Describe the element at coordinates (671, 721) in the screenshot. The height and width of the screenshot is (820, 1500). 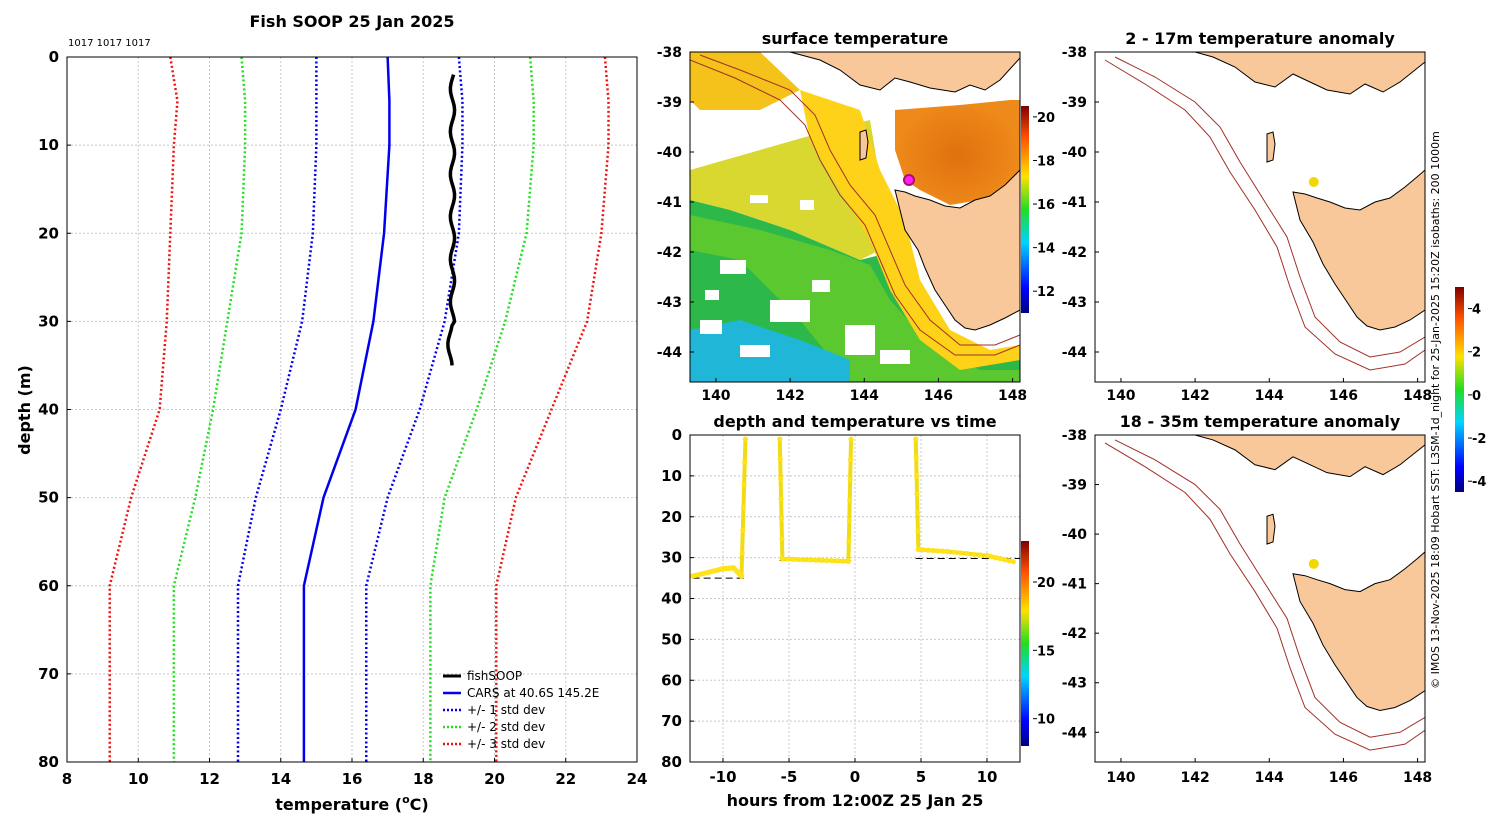
I see `tick-label: 70` at that location.